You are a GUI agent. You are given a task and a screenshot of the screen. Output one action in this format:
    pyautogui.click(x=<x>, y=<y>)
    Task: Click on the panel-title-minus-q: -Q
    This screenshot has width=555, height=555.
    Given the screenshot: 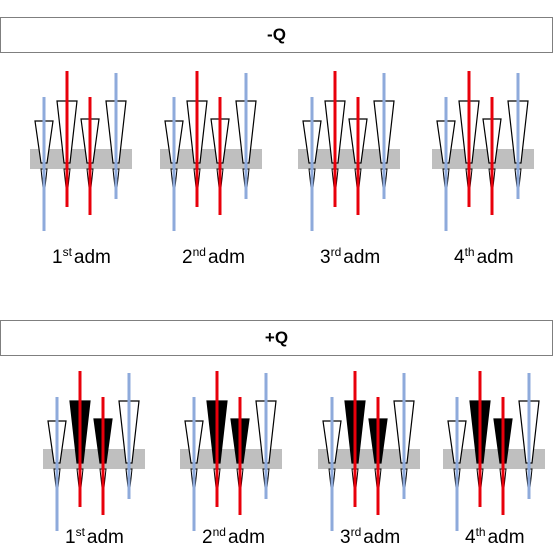 What is the action you would take?
    pyautogui.click(x=276, y=34)
    